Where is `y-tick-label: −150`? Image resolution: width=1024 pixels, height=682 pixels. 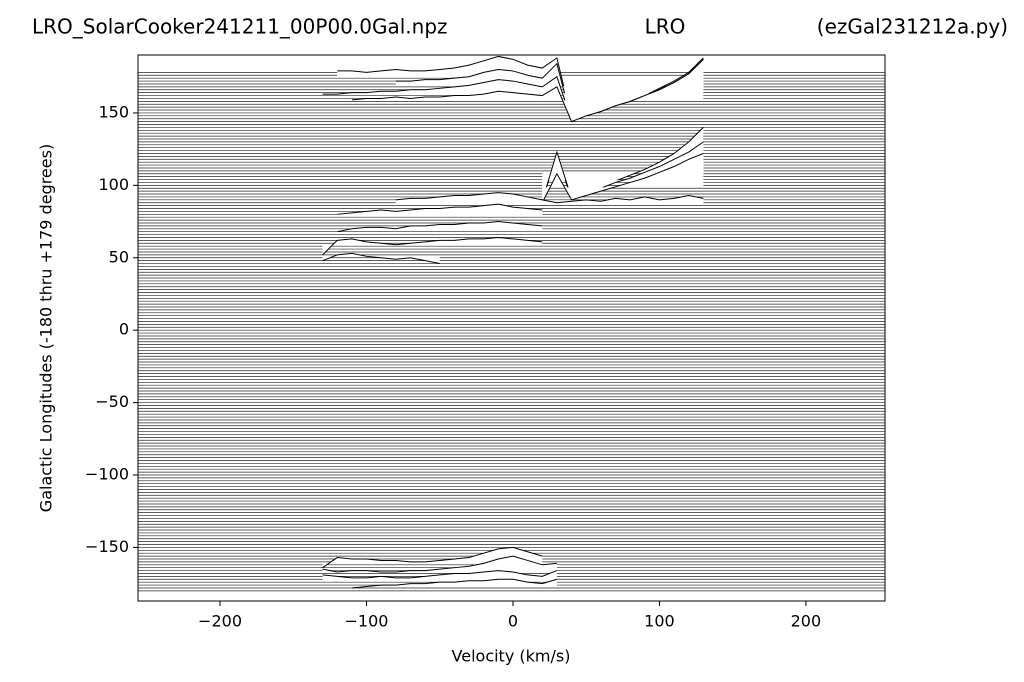
y-tick-label: −150 is located at coordinates (107, 546).